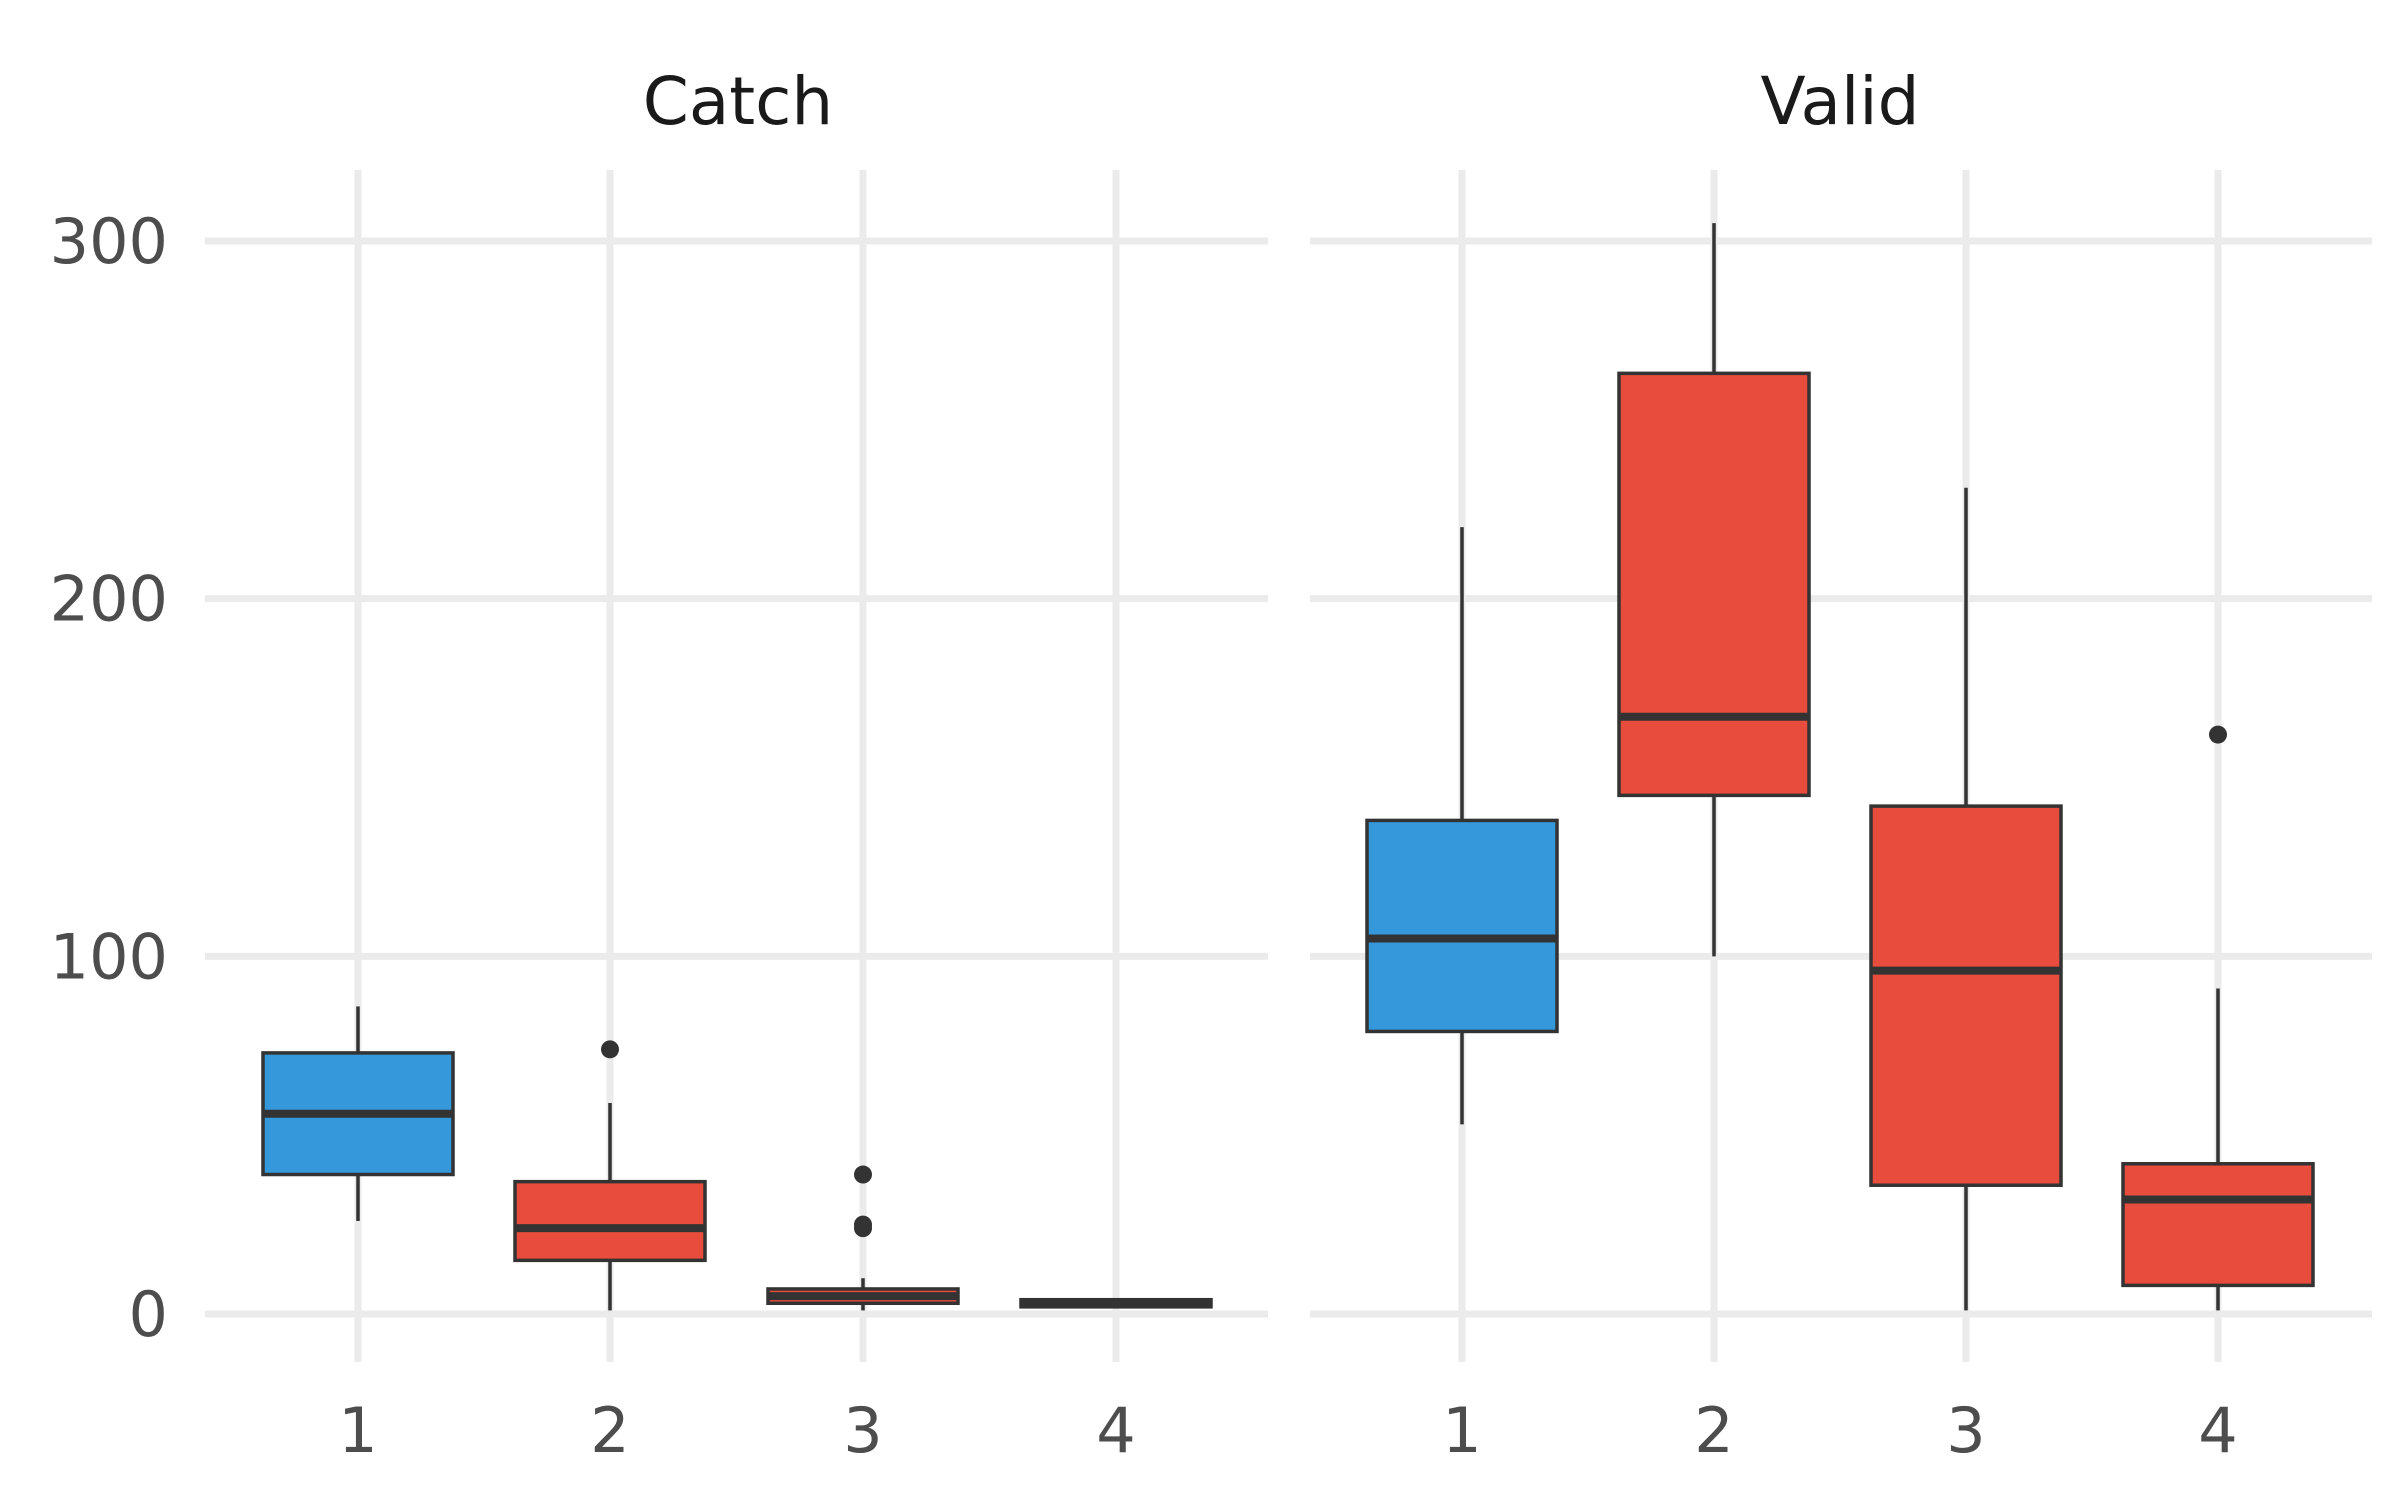 This screenshot has height=1500, width=2400. What do you see at coordinates (737, 1158) in the screenshot?
I see `panel-catch-boxes` at bounding box center [737, 1158].